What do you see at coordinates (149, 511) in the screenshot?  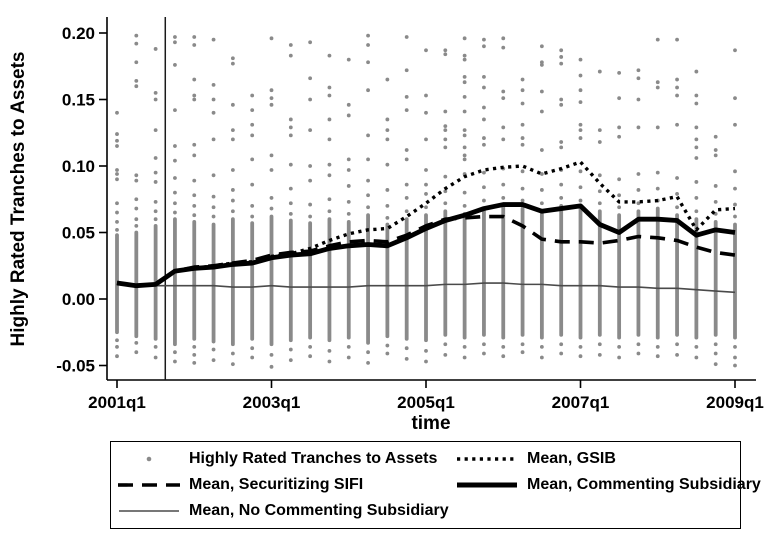 I see `thin-line-marker-icon` at bounding box center [149, 511].